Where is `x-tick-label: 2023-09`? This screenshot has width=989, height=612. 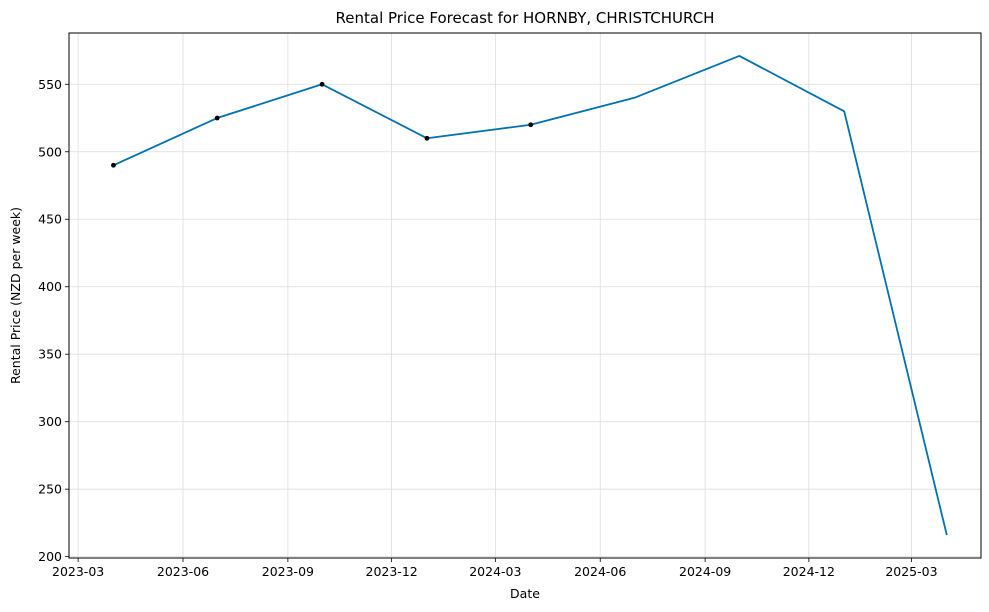
x-tick-label: 2023-09 is located at coordinates (288, 571).